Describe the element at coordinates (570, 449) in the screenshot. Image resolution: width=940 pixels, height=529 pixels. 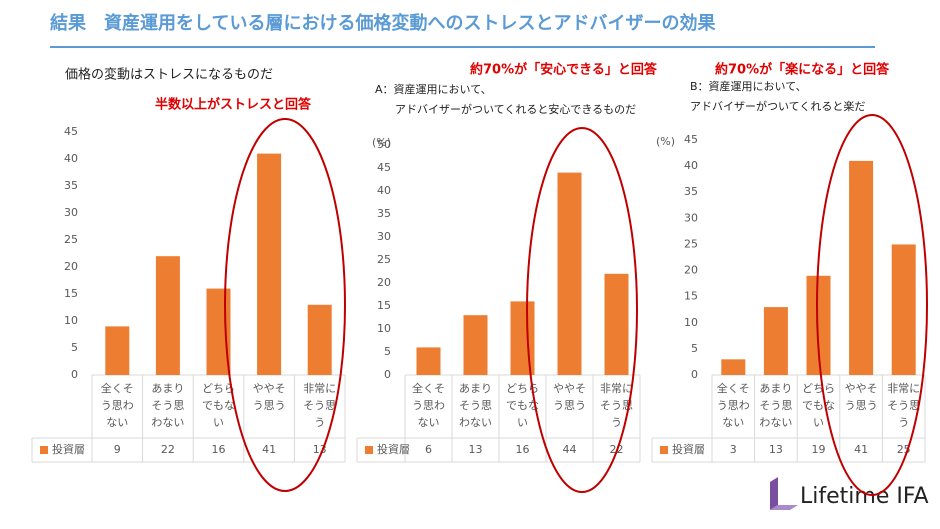
I see `table-value: 44` at that location.